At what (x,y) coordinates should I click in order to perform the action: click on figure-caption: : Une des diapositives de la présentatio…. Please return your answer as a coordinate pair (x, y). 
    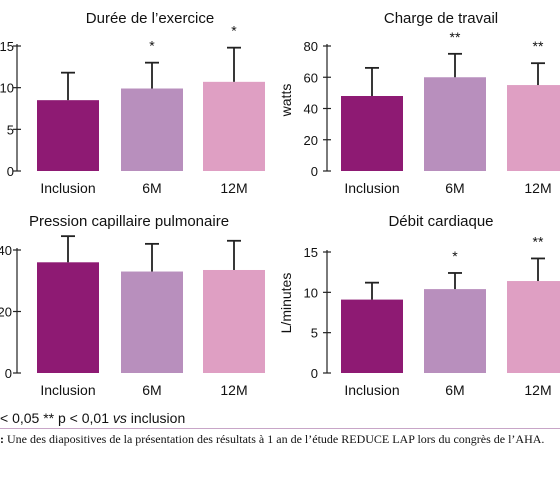
    Looking at the image, I should click on (280, 448).